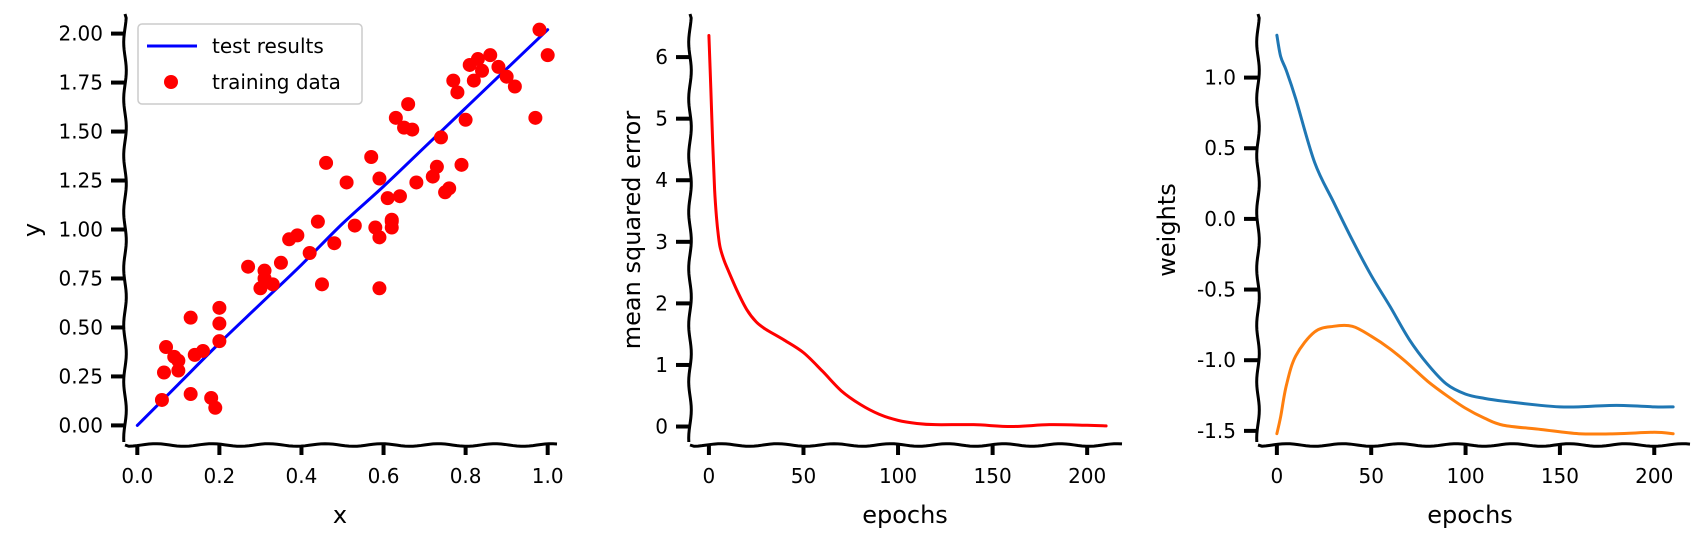 The height and width of the screenshot is (544, 1696). What do you see at coordinates (1220, 219) in the screenshot?
I see `y-tick-label: 0.0` at bounding box center [1220, 219].